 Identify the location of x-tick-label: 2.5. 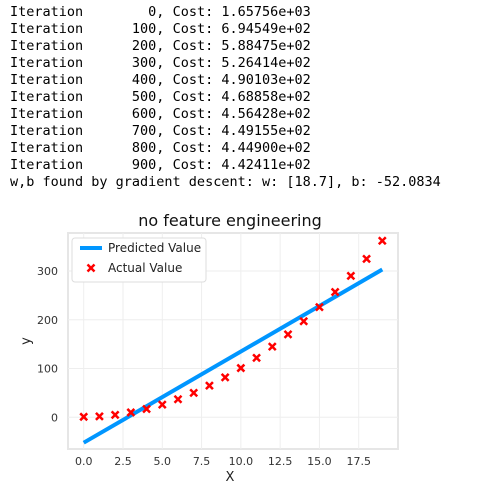
(123, 461).